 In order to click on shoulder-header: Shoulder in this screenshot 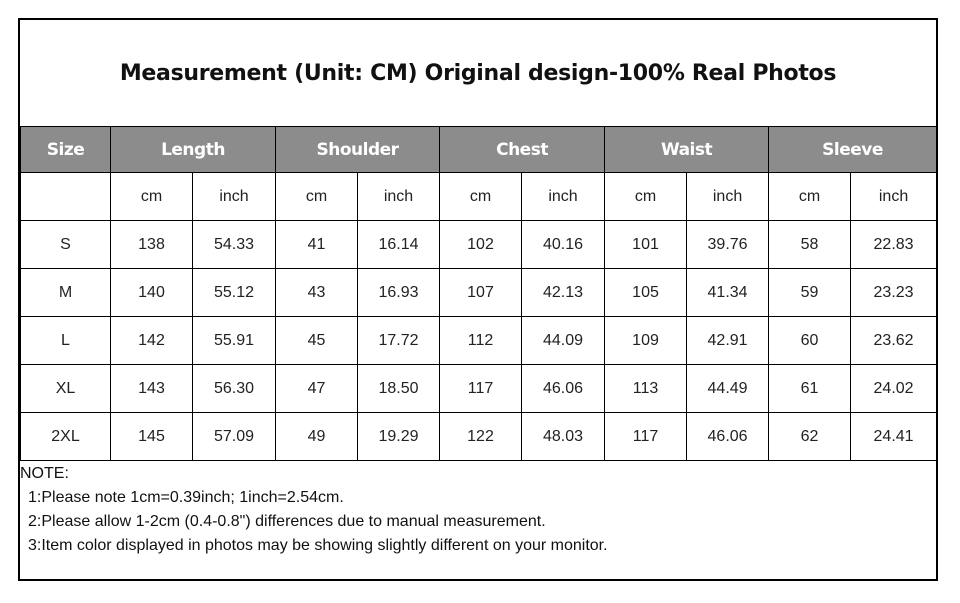, I will do `click(357, 149)`.